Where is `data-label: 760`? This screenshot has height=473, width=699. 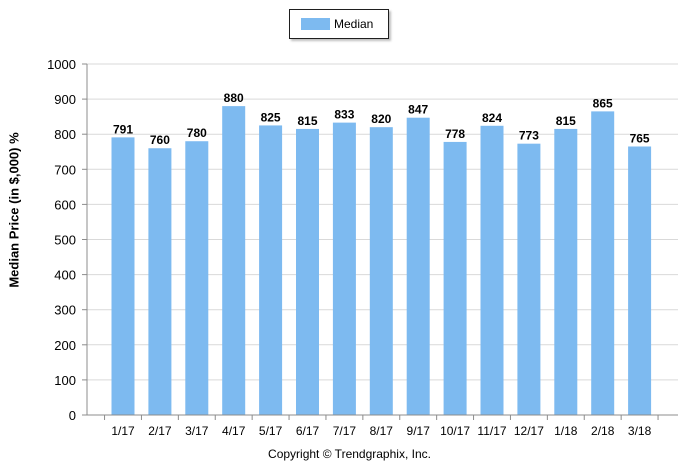 data-label: 760 is located at coordinates (160, 140).